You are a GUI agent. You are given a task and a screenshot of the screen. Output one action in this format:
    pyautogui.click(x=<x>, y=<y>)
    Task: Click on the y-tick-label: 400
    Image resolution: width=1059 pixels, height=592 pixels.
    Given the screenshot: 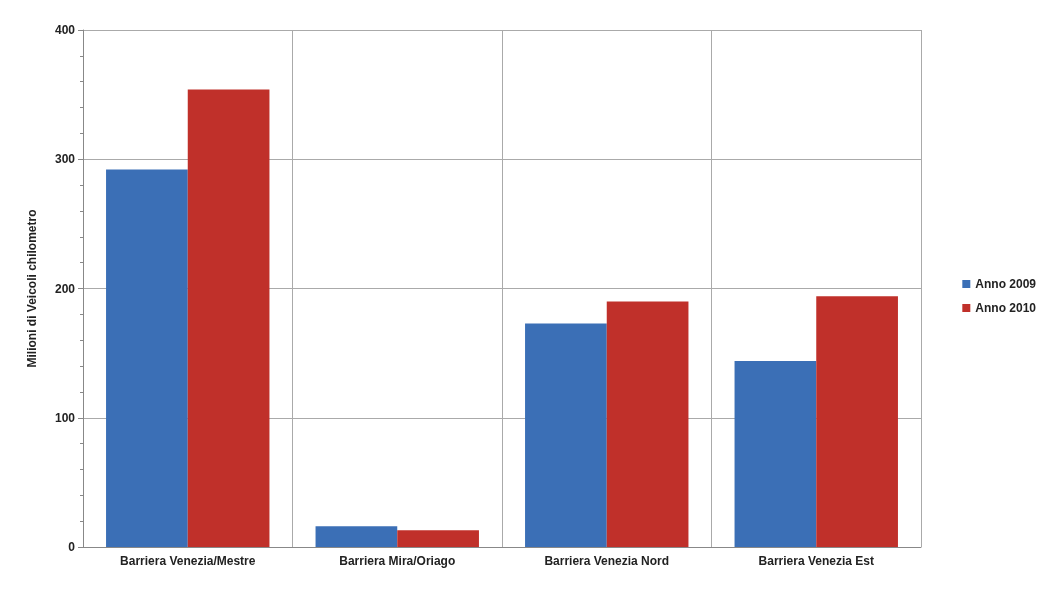 What is the action you would take?
    pyautogui.click(x=65, y=30)
    